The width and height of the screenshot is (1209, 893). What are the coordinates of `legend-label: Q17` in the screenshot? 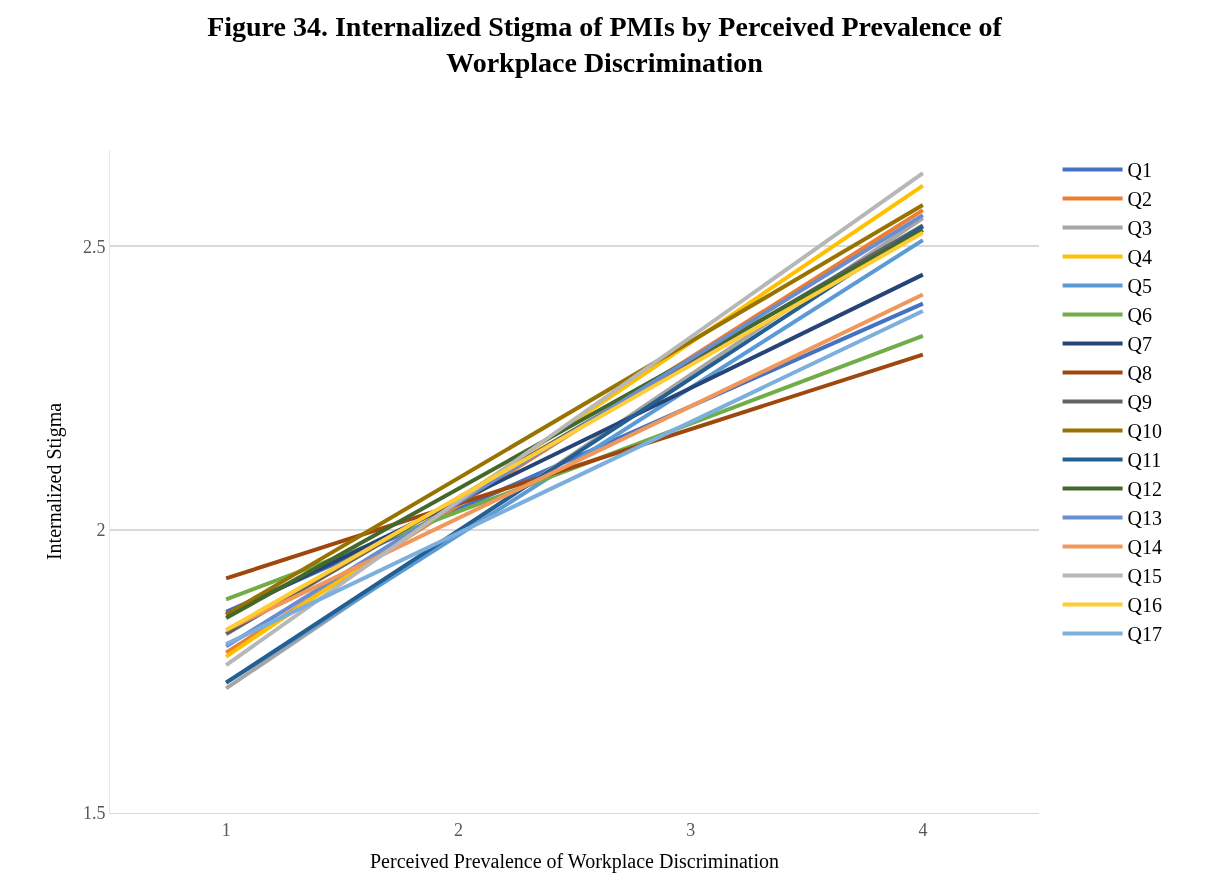 It's located at (1145, 634).